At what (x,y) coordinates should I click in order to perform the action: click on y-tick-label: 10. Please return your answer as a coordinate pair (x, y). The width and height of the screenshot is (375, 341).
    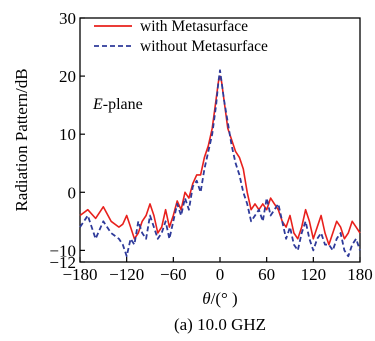
    Looking at the image, I should click on (67, 134).